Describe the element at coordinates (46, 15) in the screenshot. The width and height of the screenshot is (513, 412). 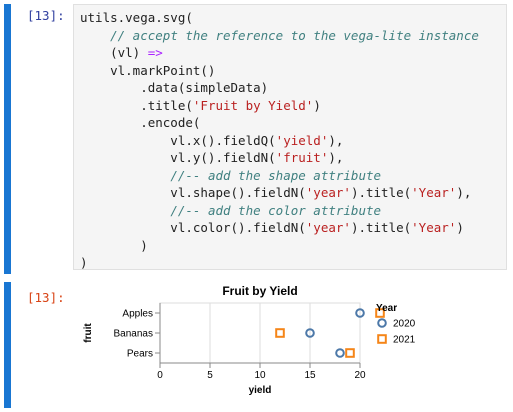
I see `input-prompt: [13]:` at that location.